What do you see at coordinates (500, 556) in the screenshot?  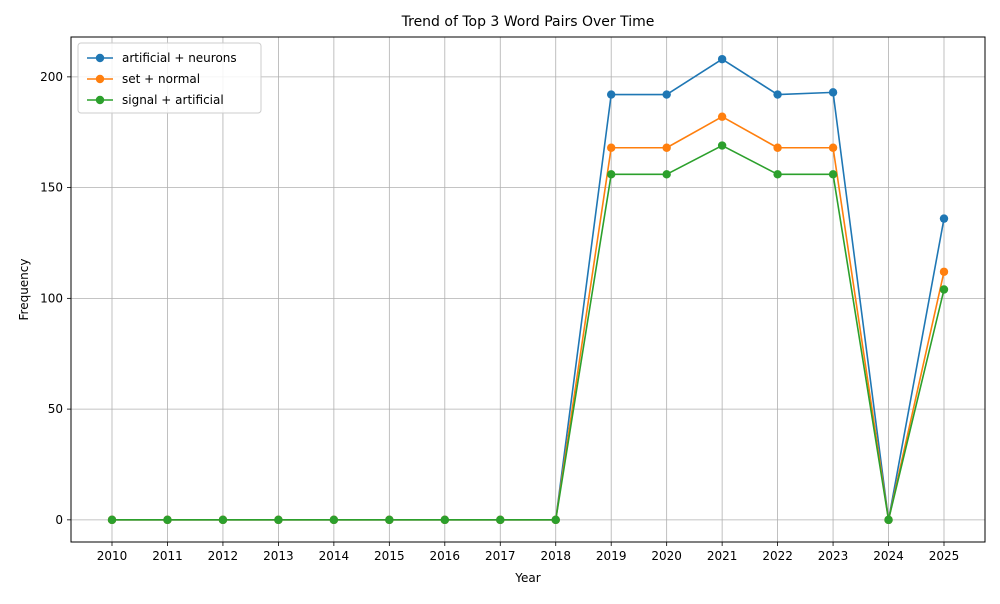 I see `x-tick-label: 2017` at bounding box center [500, 556].